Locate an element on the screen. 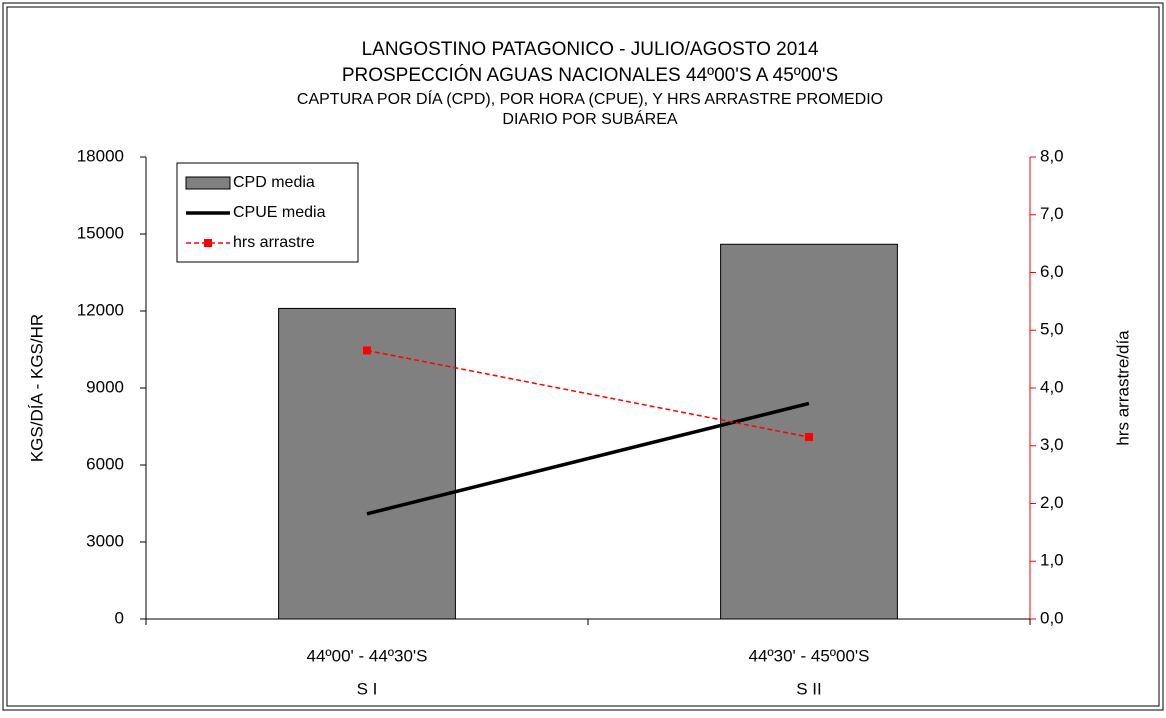 This screenshot has height=718, width=1166. y-tick-label: 15000 is located at coordinates (100, 232).